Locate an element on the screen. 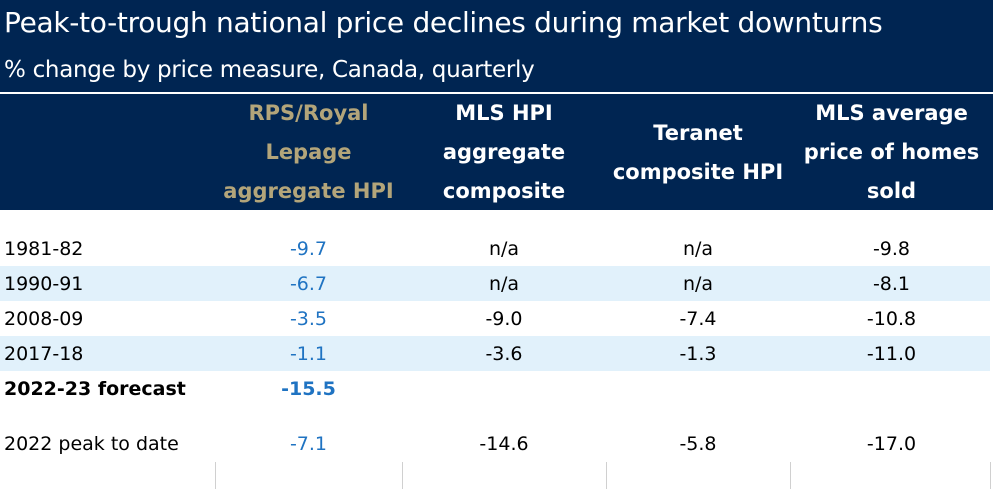  table-row: 2008-09 -3.5 -9.0 -7.4 -10.8 is located at coordinates (495, 318).